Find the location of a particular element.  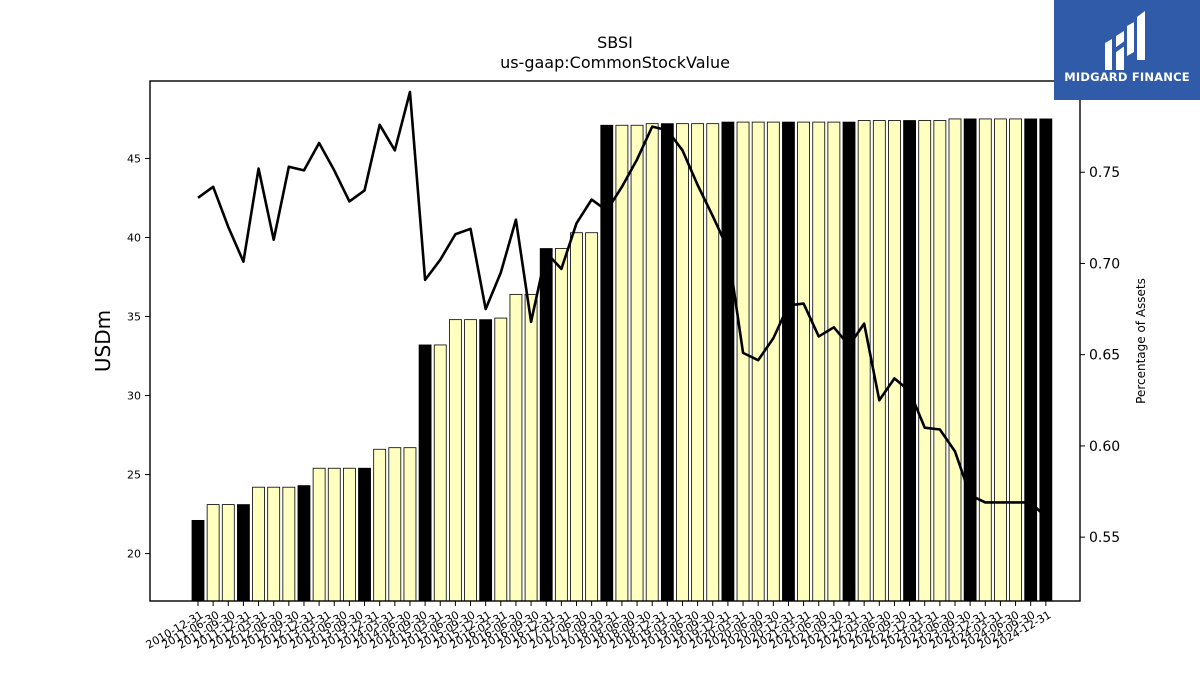

y-tick-label: 45 is located at coordinates (134, 158).